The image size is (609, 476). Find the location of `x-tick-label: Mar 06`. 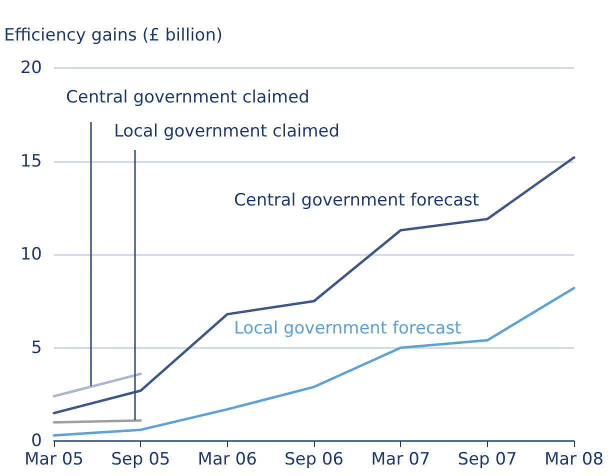

x-tick-label: Mar 06 is located at coordinates (227, 460).